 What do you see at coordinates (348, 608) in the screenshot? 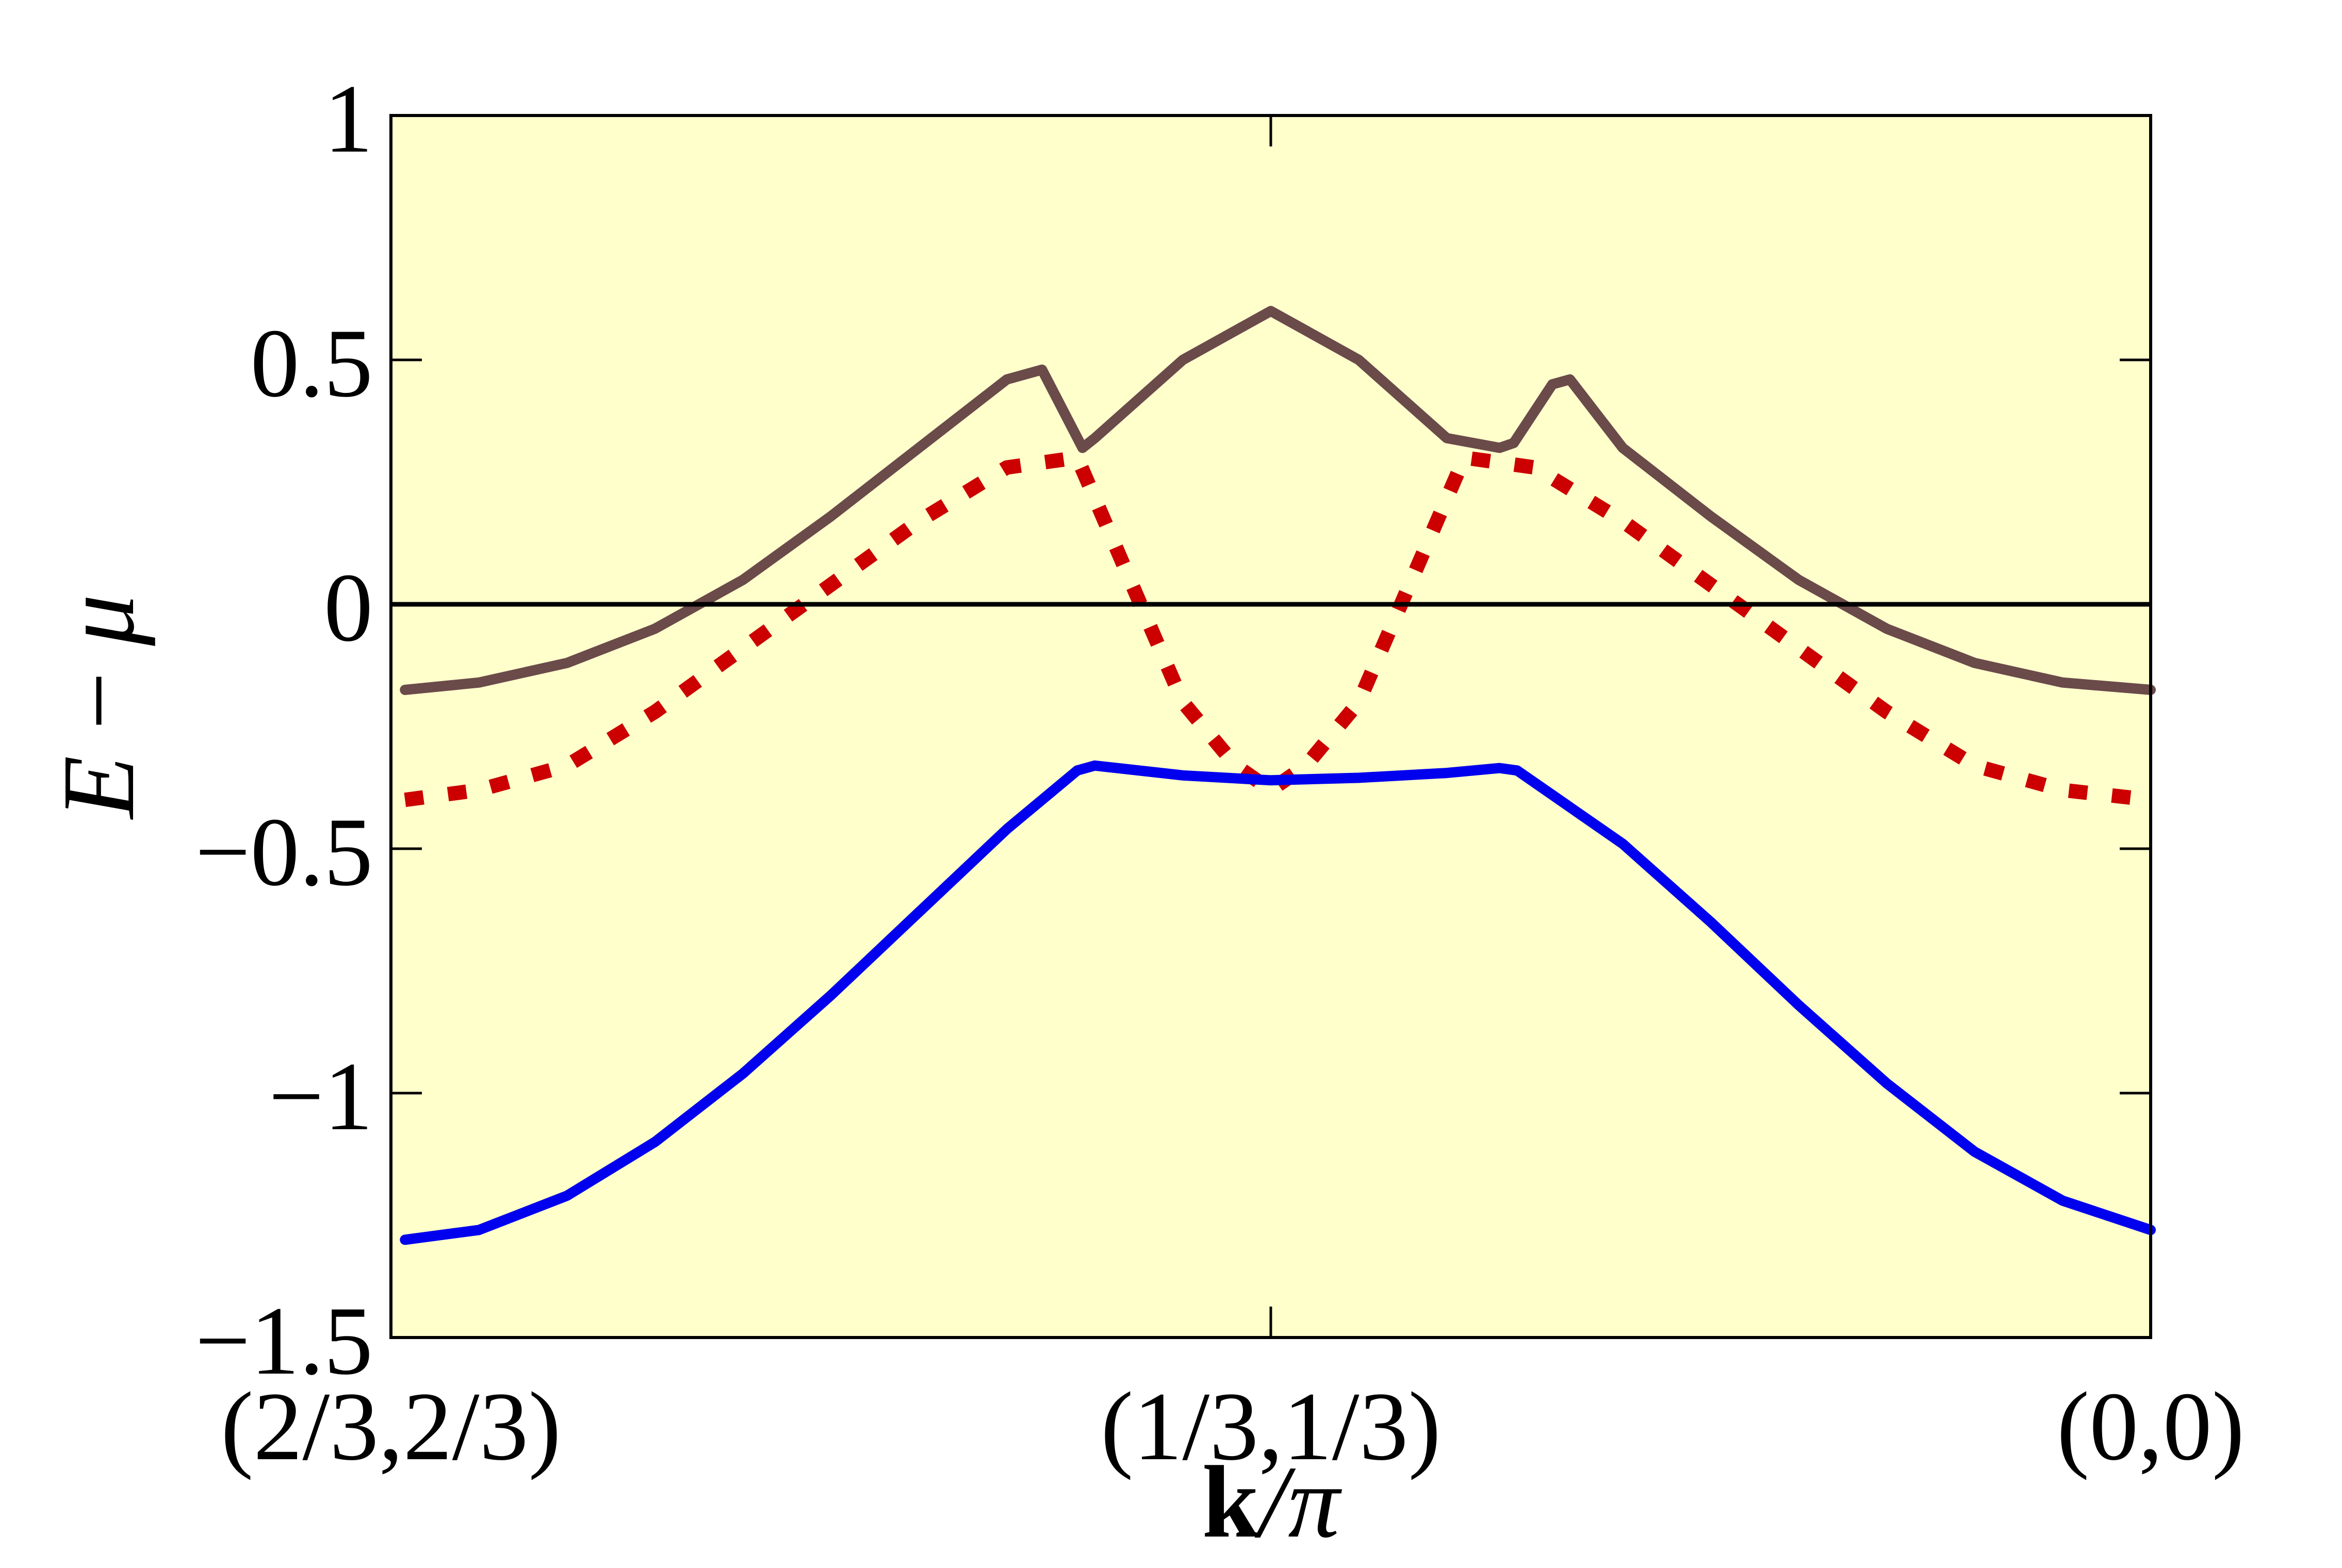
I see `y-tick-label: 0` at bounding box center [348, 608].